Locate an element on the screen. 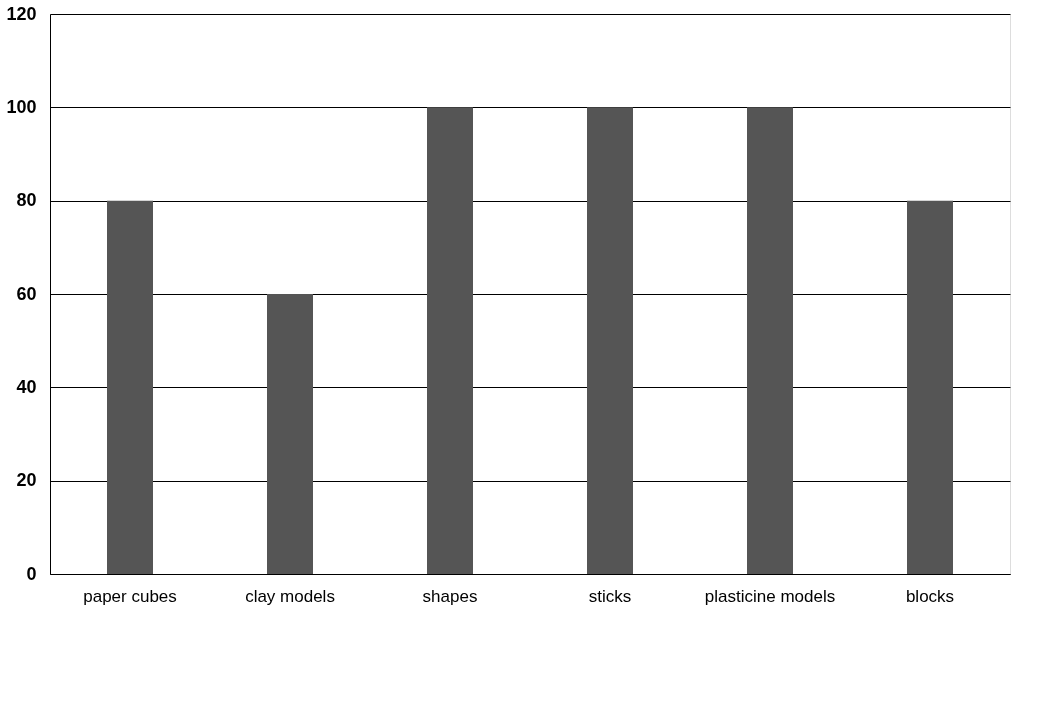 Image resolution: width=1063 pixels, height=714 pixels. x-tick-label: shapes is located at coordinates (450, 596).